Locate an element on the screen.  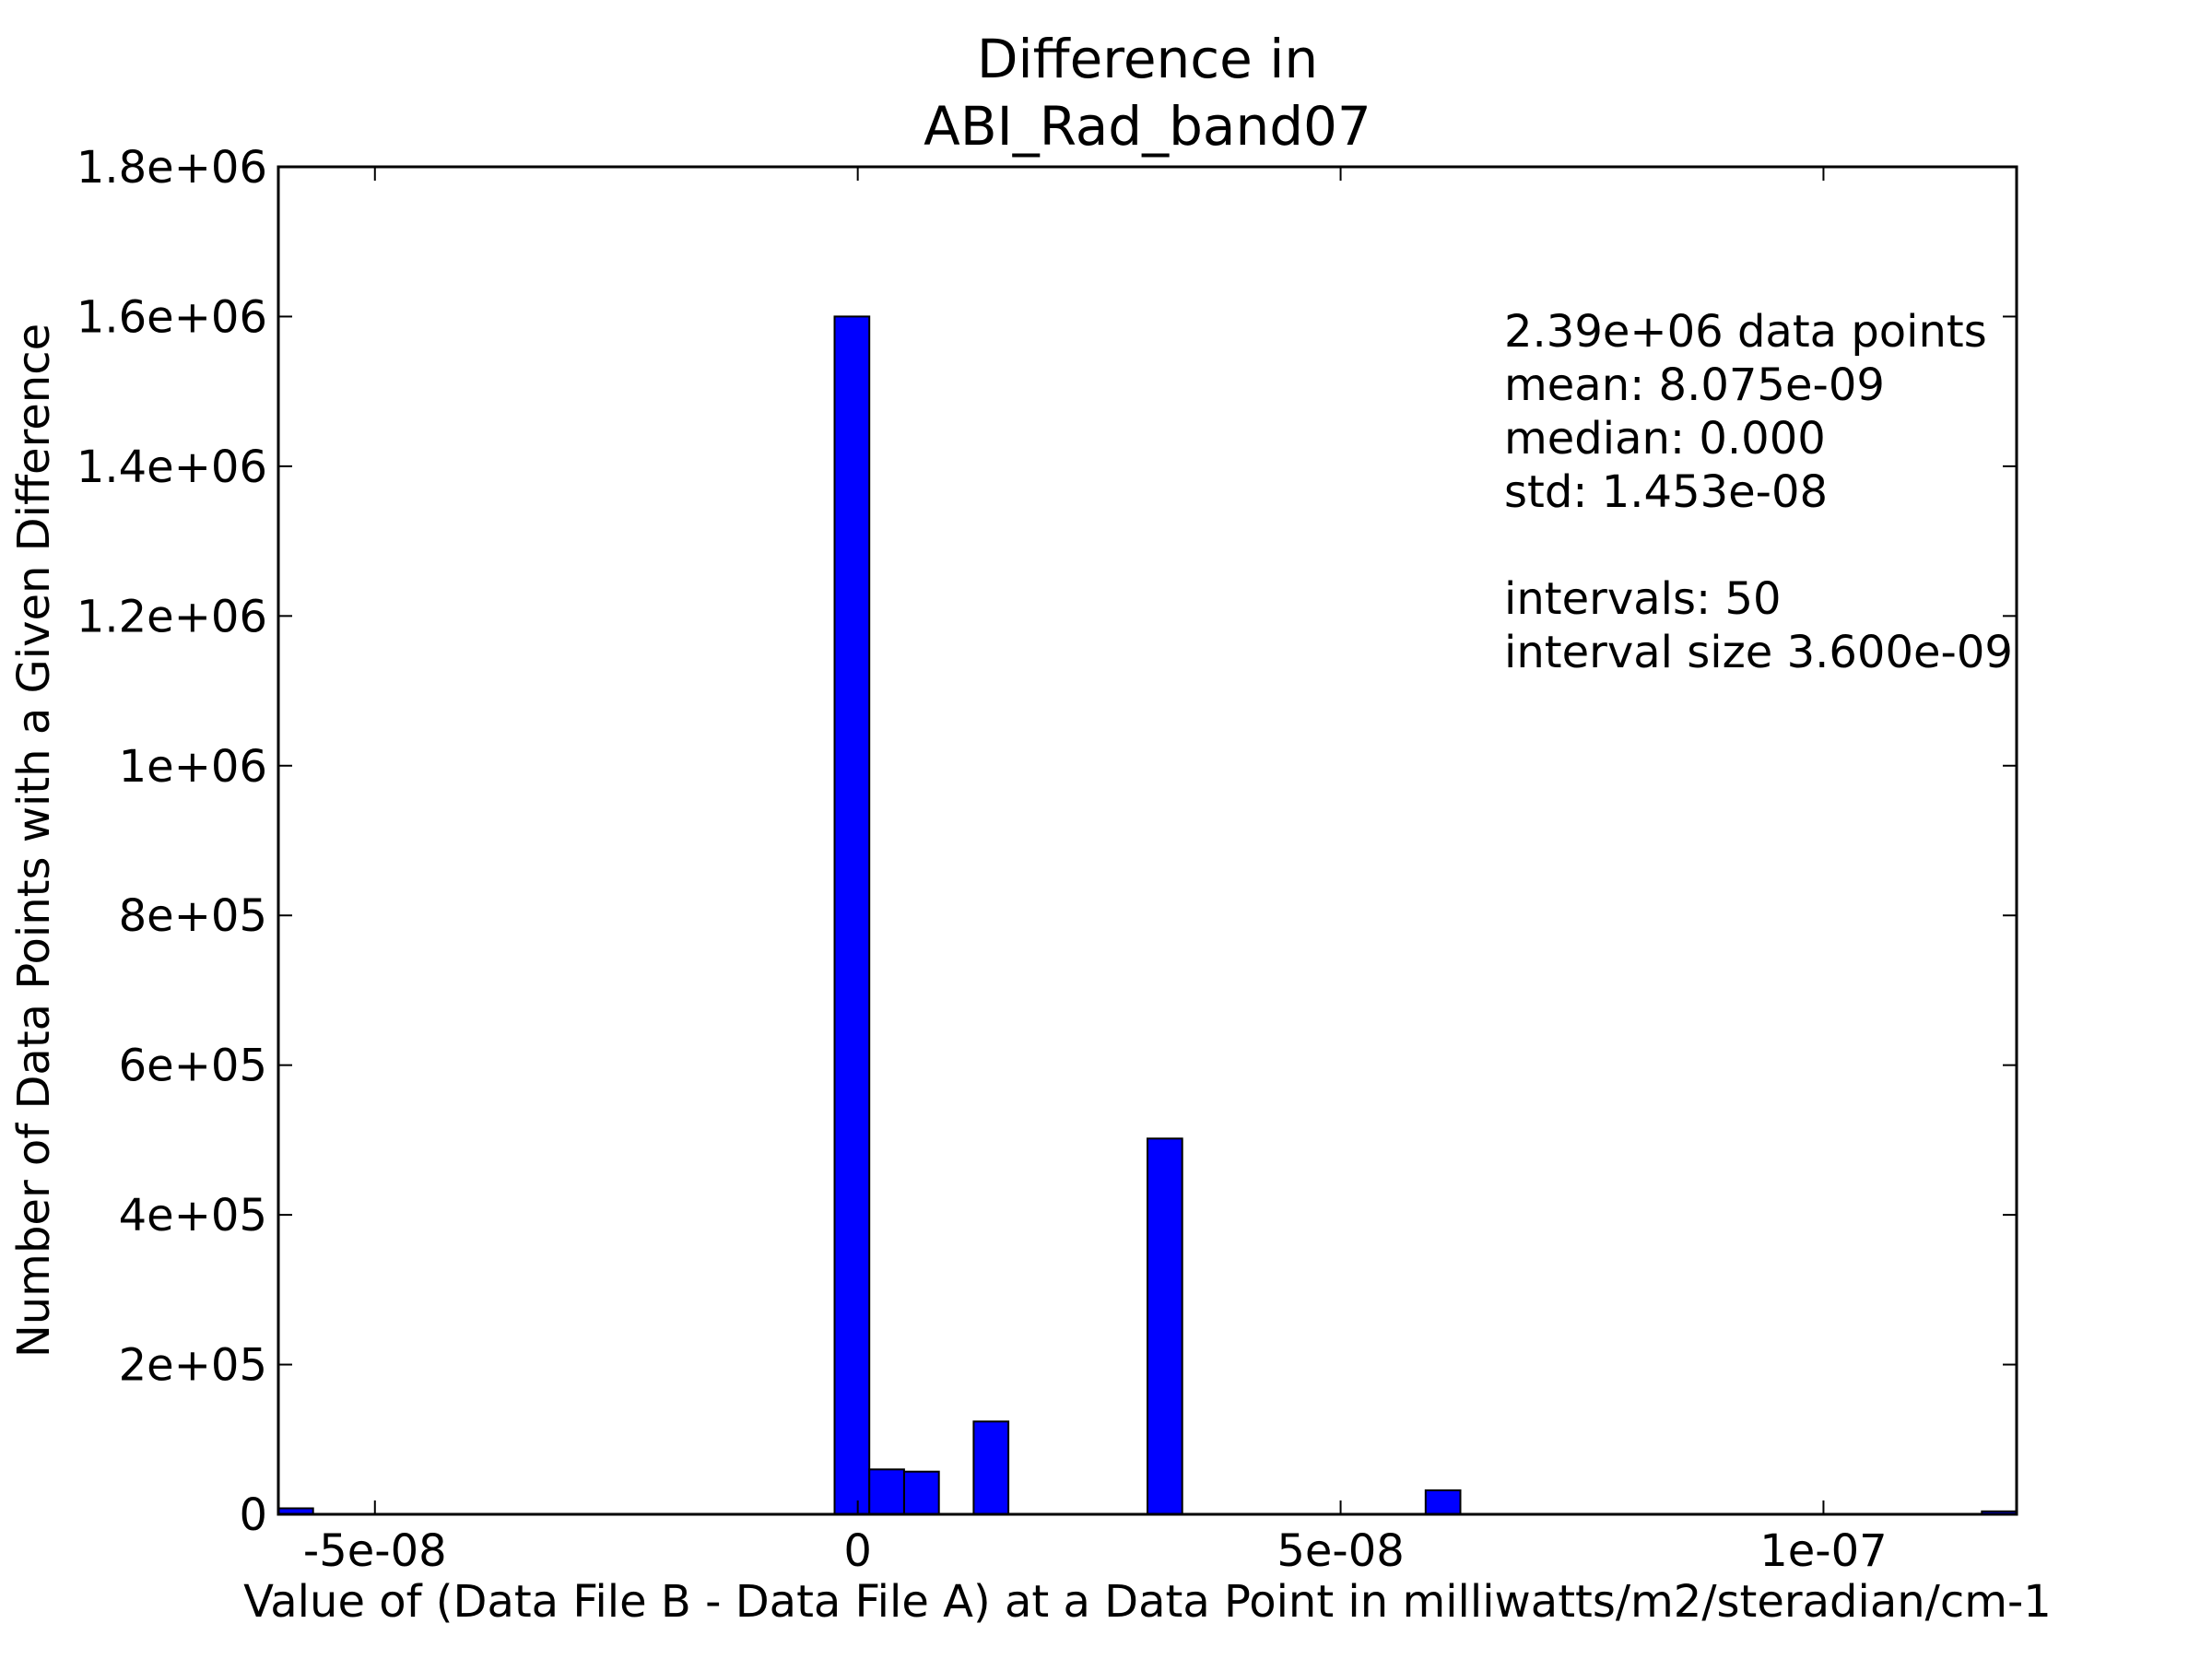
y-tick-label-6: 1.2e+06 is located at coordinates (171, 616).